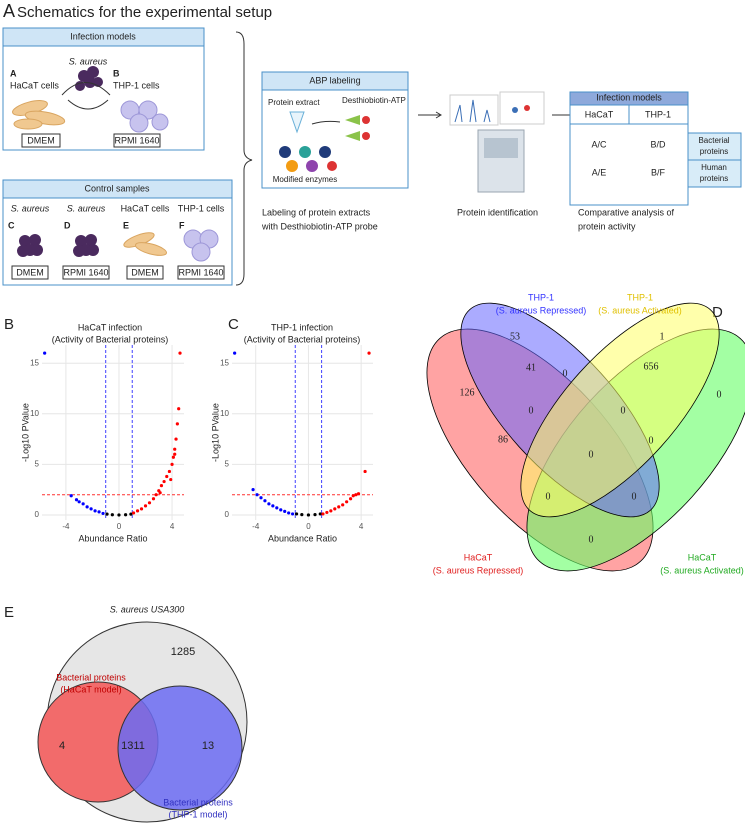 This screenshot has width=745, height=826. I want to click on side-label: Bacterial, so click(713, 140).